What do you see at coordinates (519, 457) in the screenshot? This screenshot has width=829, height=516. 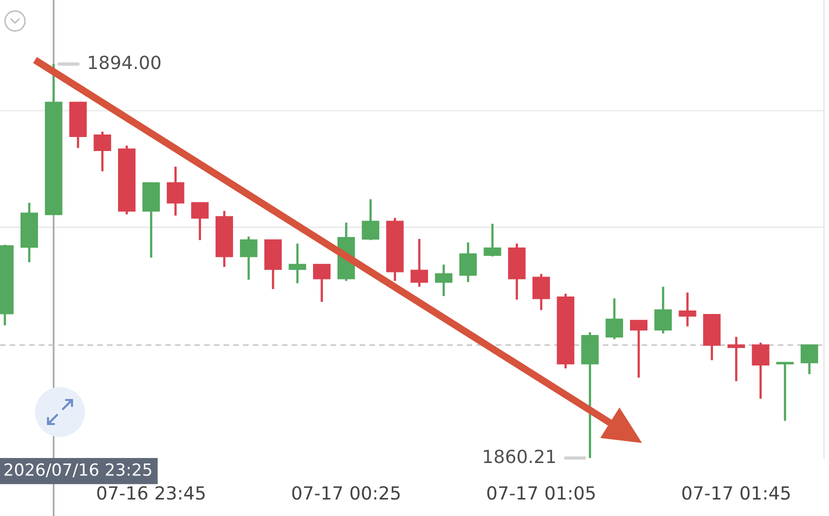 I see `annotation: 1860.21` at bounding box center [519, 457].